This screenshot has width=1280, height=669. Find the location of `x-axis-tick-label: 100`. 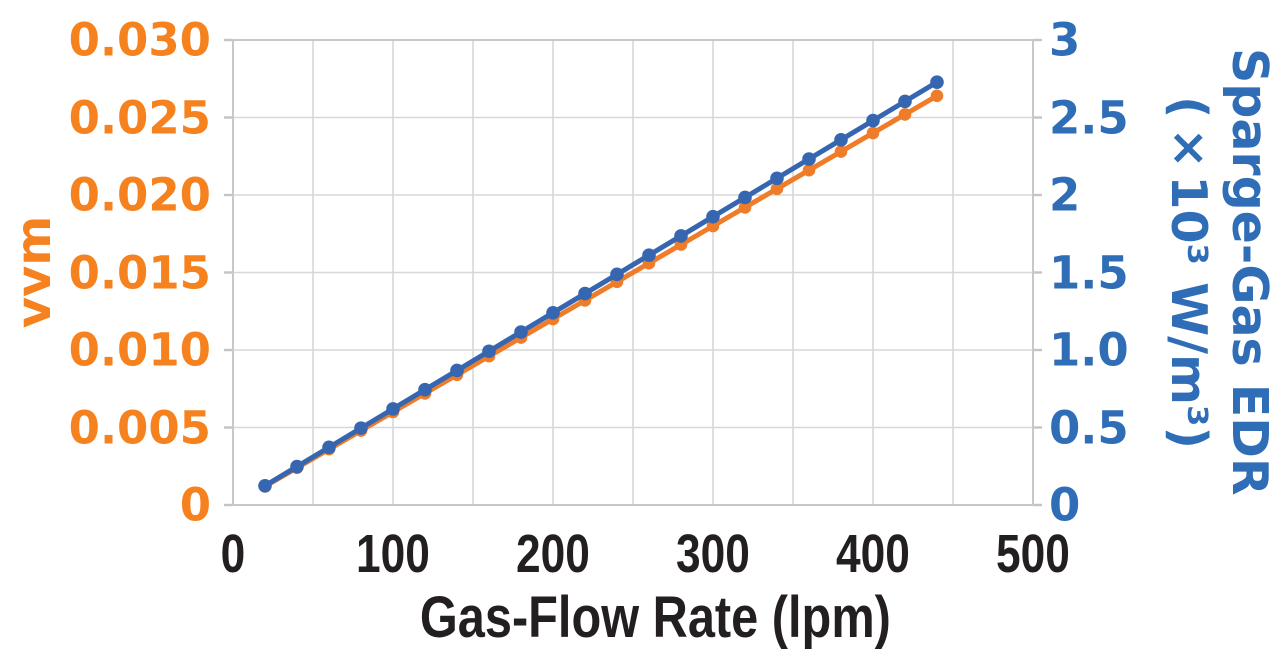

x-axis-tick-label: 100 is located at coordinates (393, 554).